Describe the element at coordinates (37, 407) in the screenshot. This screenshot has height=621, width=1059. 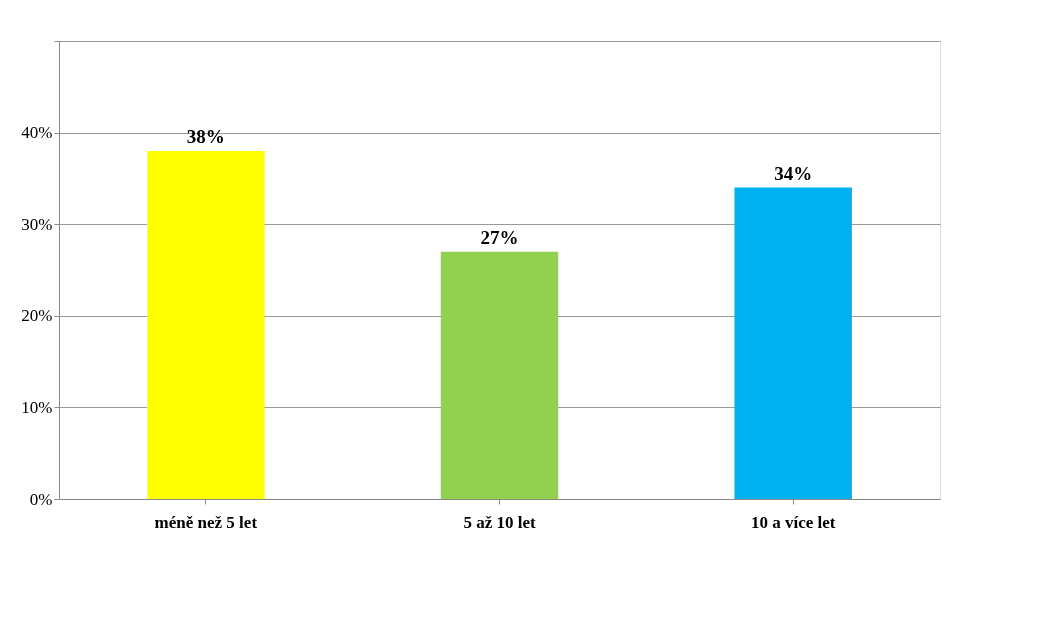
I see `y-tick-label: 10%` at that location.